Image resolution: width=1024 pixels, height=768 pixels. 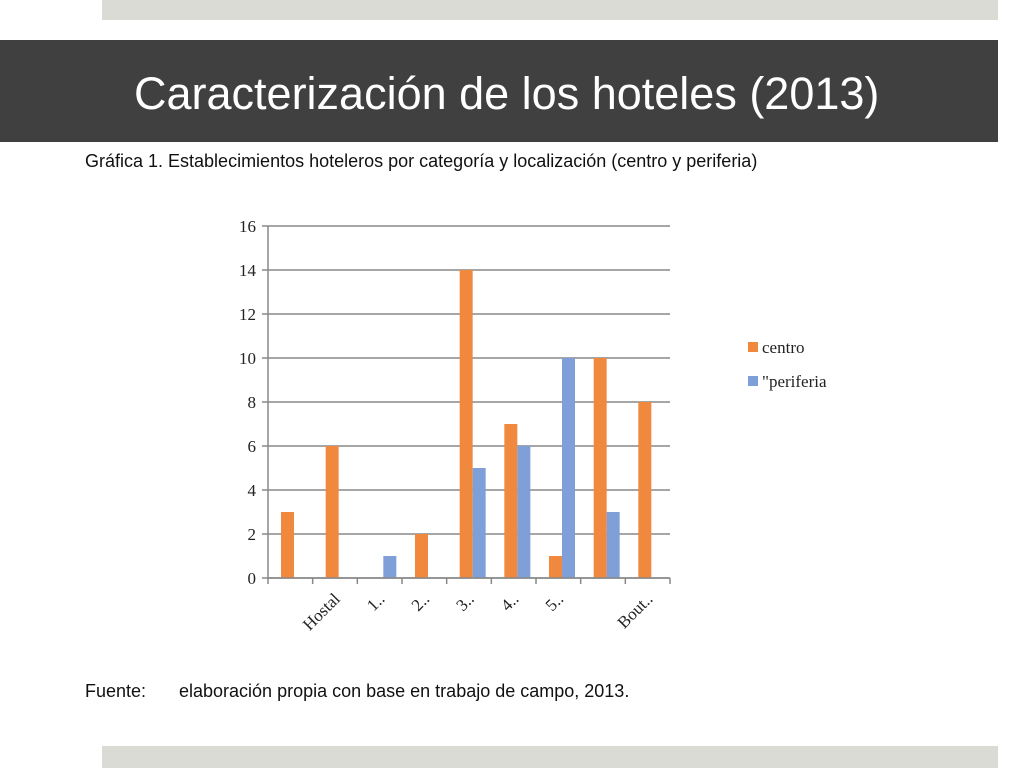 I want to click on x-tick-label: Hostal, so click(x=321, y=611).